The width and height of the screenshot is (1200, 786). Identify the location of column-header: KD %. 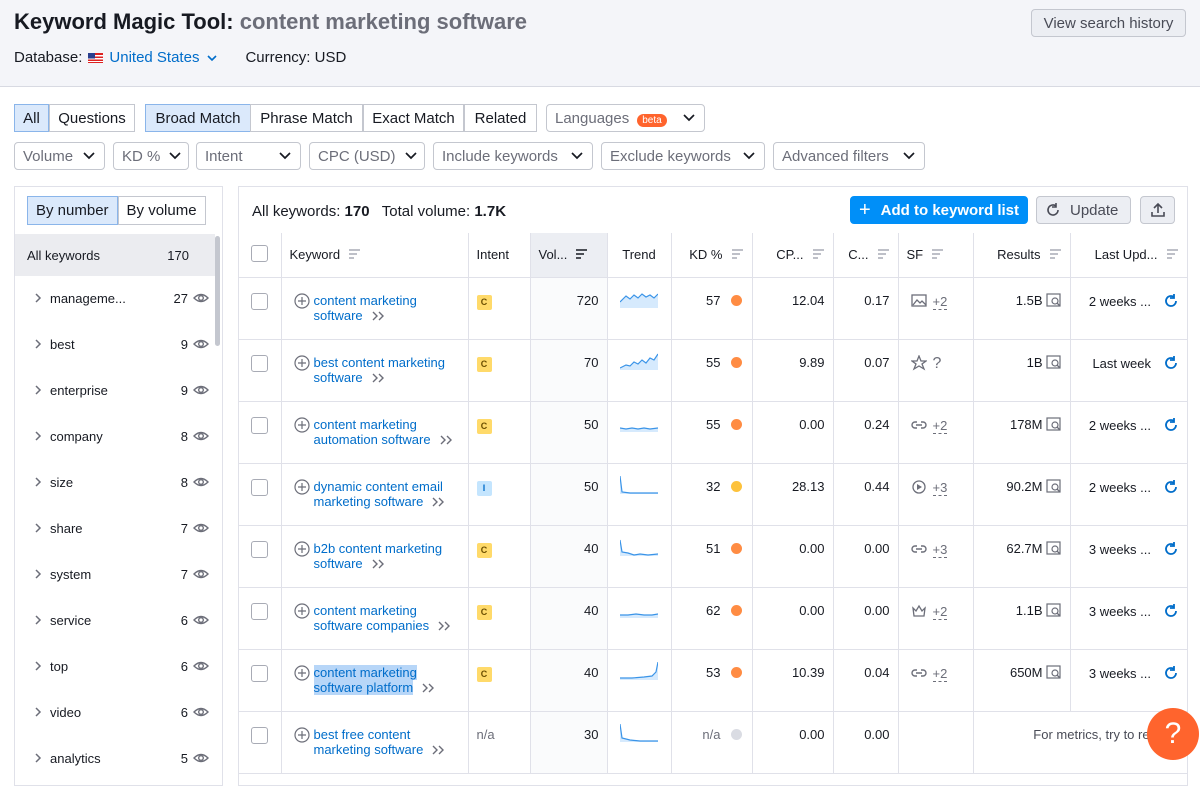
(712, 255).